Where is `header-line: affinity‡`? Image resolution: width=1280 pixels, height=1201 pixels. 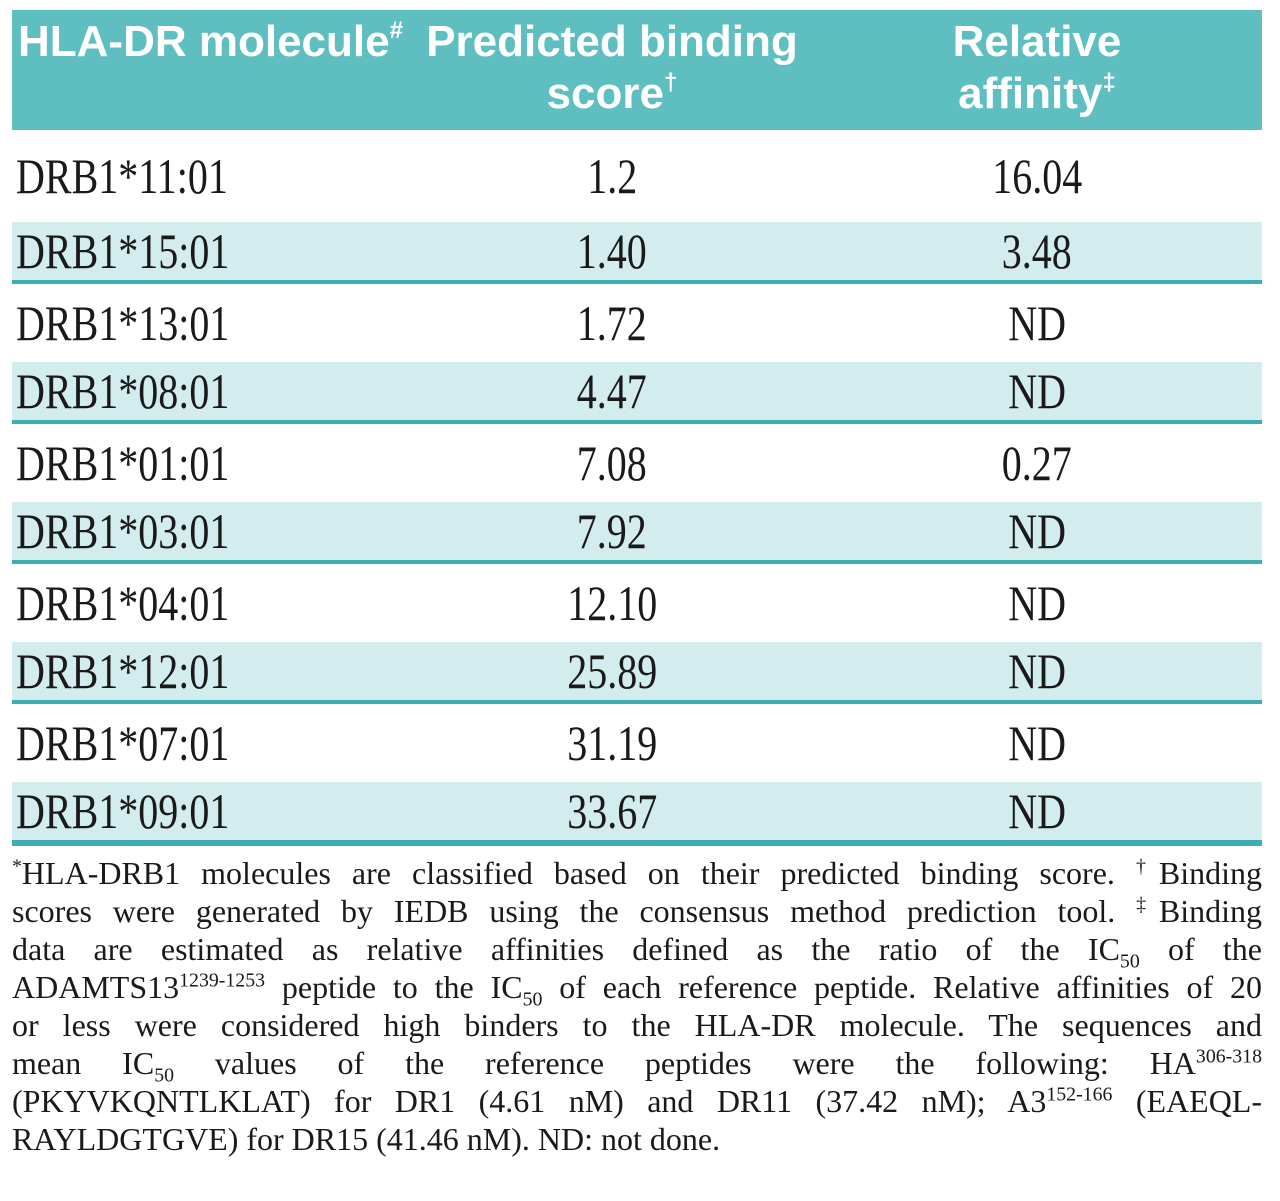 header-line: affinity‡ is located at coordinates (1037, 94).